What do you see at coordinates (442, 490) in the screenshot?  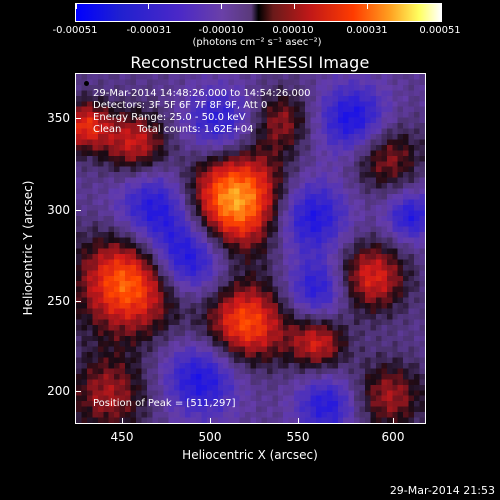 I see `timestamp-footer: 29-Mar-2014 21:53` at bounding box center [442, 490].